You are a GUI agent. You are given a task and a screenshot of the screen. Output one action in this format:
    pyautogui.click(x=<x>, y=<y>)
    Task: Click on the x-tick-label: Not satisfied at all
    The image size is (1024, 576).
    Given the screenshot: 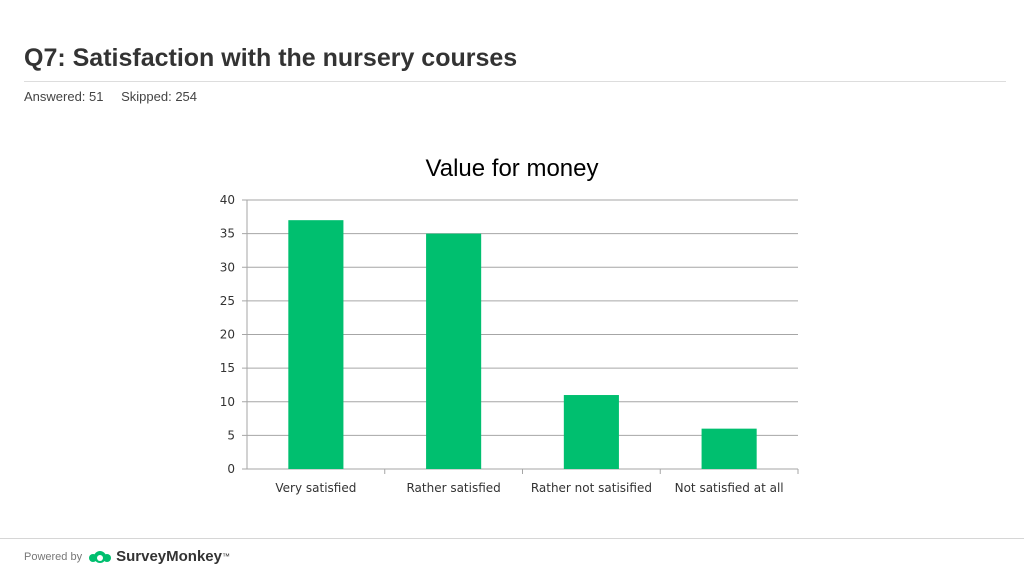 What is the action you would take?
    pyautogui.click(x=729, y=488)
    